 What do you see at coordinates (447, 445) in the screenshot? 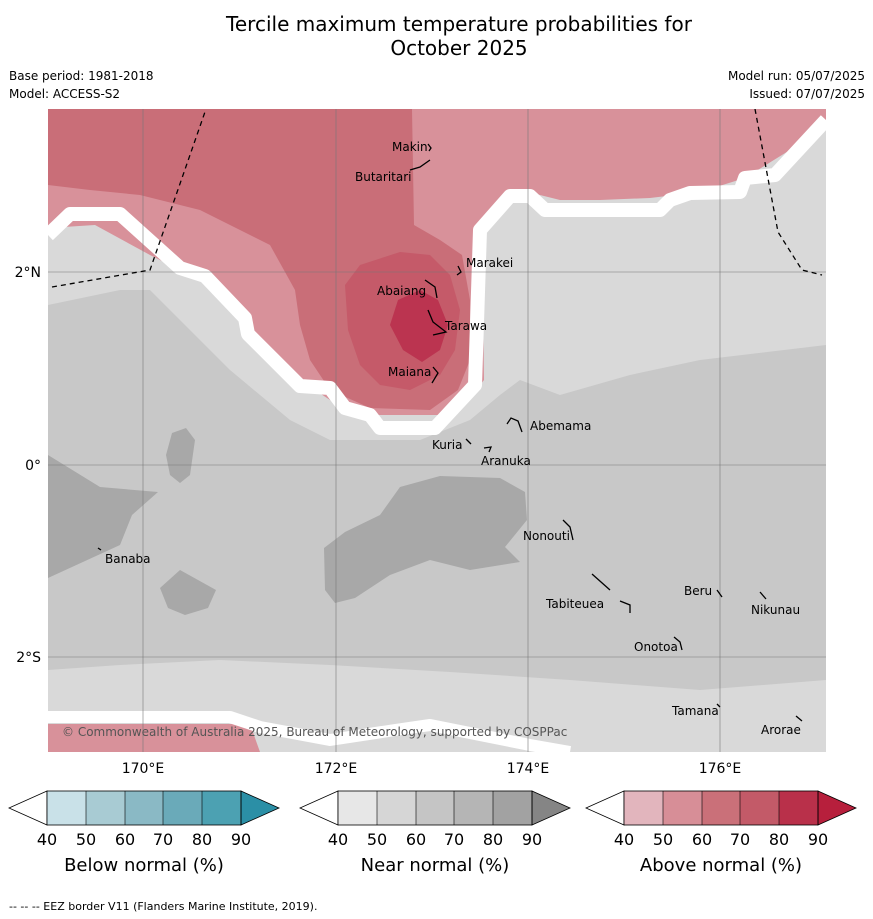
I see `island-label-kuria: Kuria` at bounding box center [447, 445].